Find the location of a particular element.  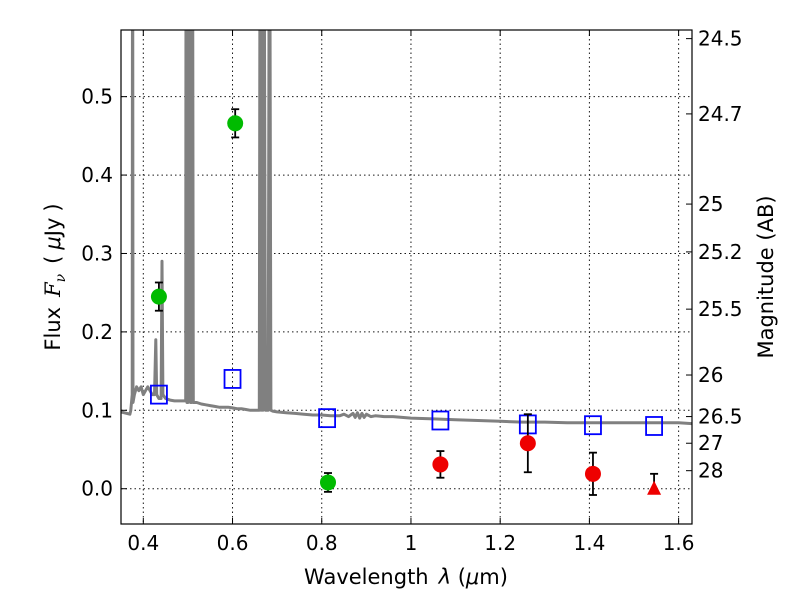

y2-axis-label: Magnitude (AB) is located at coordinates (766, 276).